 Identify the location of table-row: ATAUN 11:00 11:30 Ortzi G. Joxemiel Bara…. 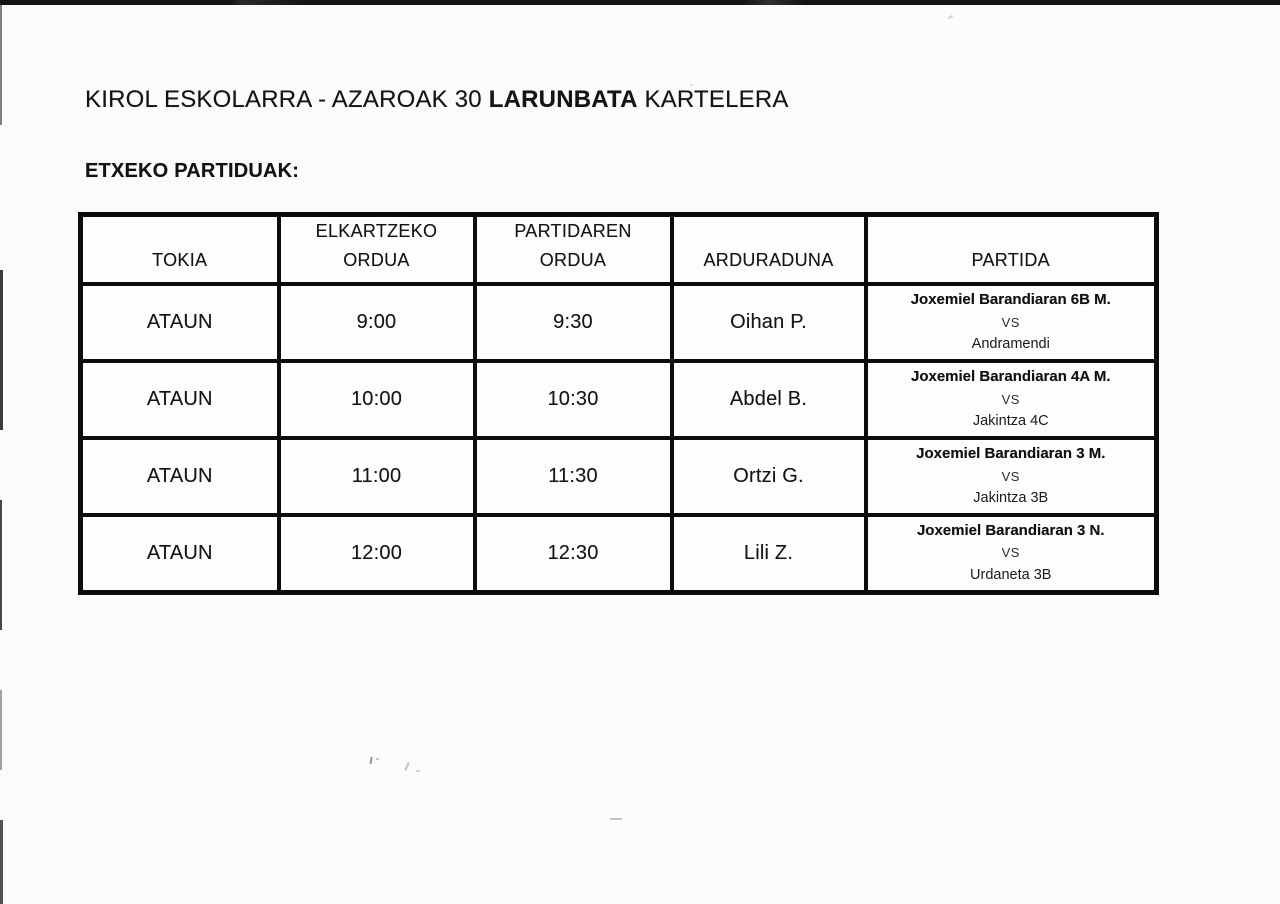
(618, 476).